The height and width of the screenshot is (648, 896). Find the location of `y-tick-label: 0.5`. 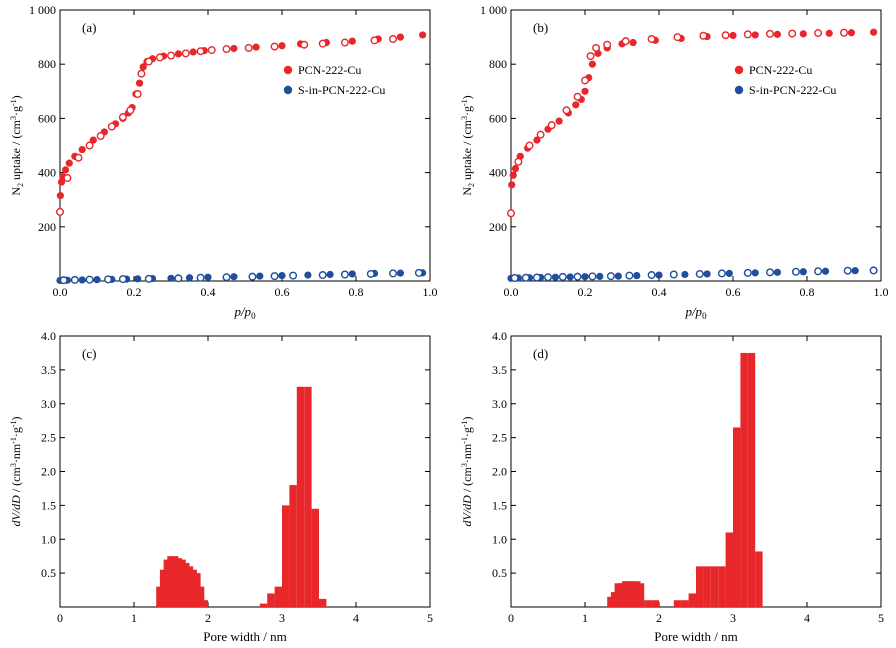

y-tick-label: 0.5 is located at coordinates (499, 573).